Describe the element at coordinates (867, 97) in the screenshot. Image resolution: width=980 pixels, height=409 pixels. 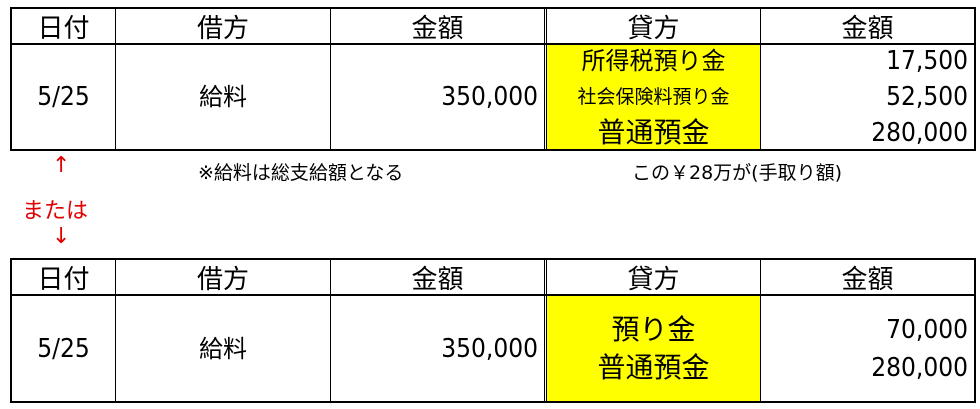
I see `credit-amounts: 17,500 52,500 280,000` at that location.